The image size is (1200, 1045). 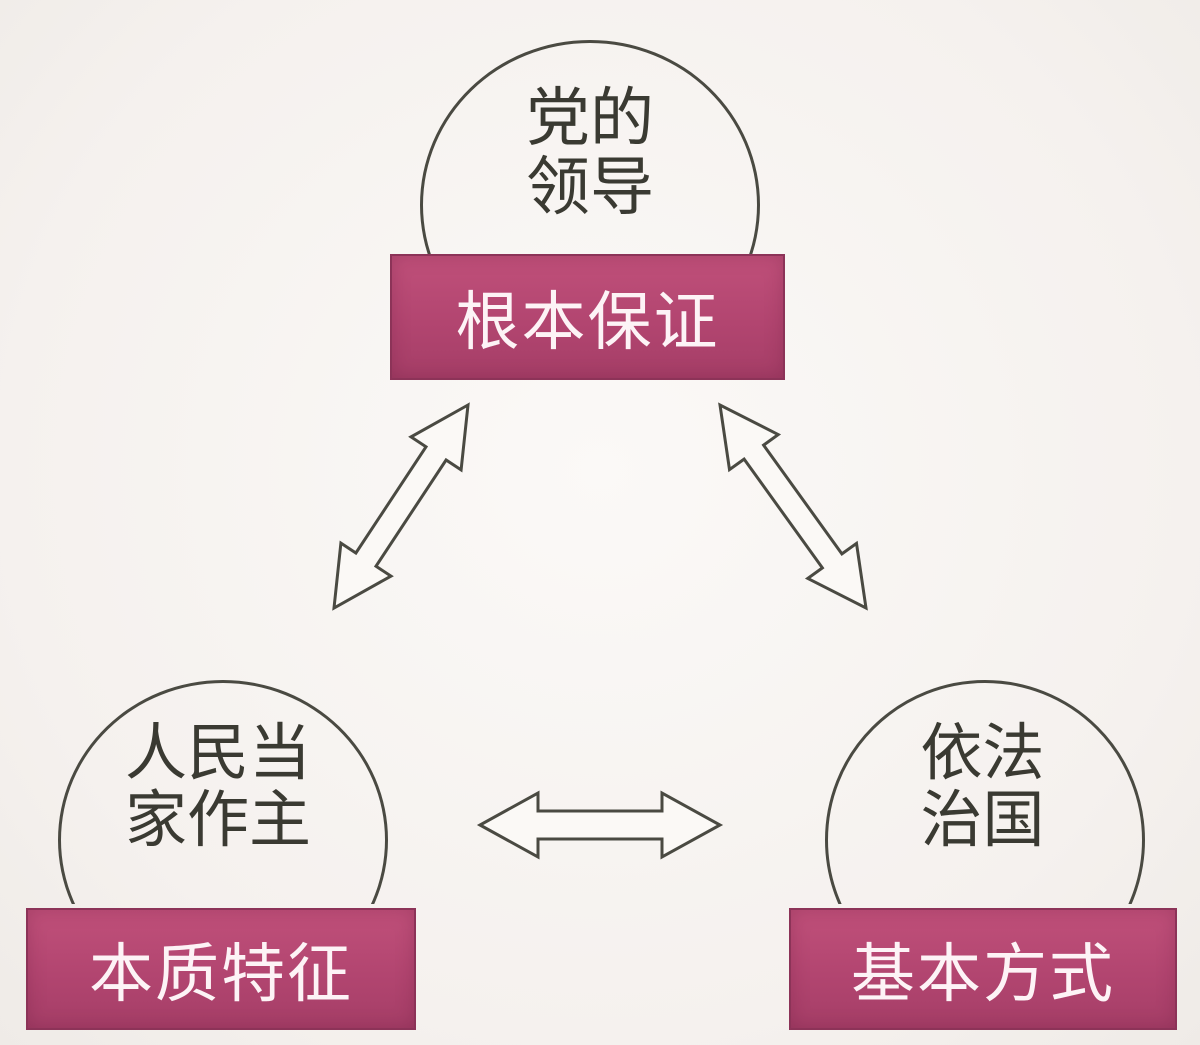 I want to click on label-fundamental-guarantee: 根本保证, so click(x=587, y=317).